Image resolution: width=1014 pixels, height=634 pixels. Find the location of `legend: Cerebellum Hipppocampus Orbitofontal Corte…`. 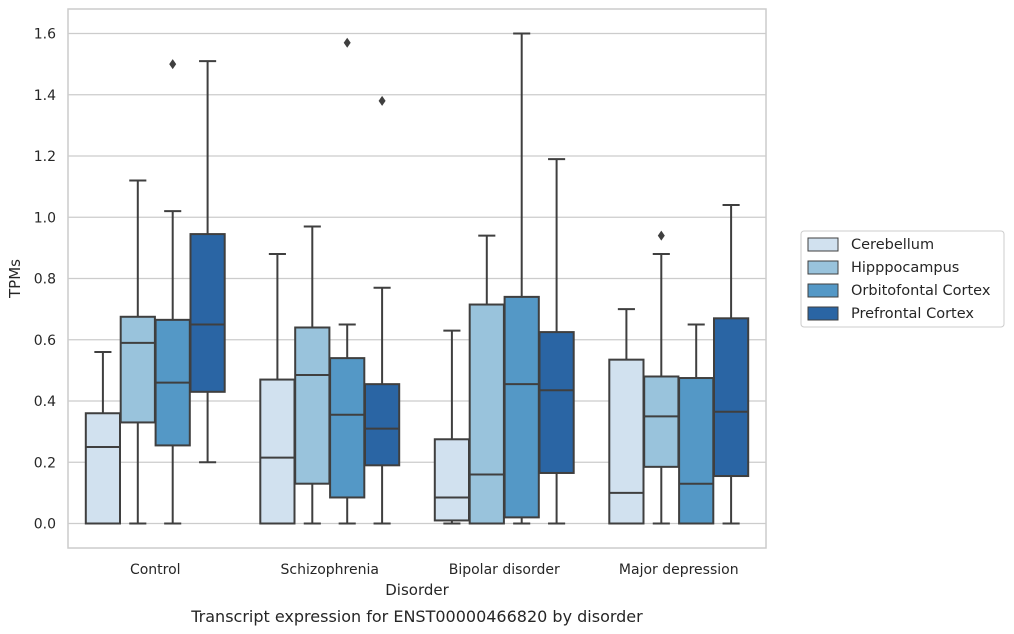

legend: Cerebellum Hipppocampus Orbitofontal Corte… is located at coordinates (902, 279).